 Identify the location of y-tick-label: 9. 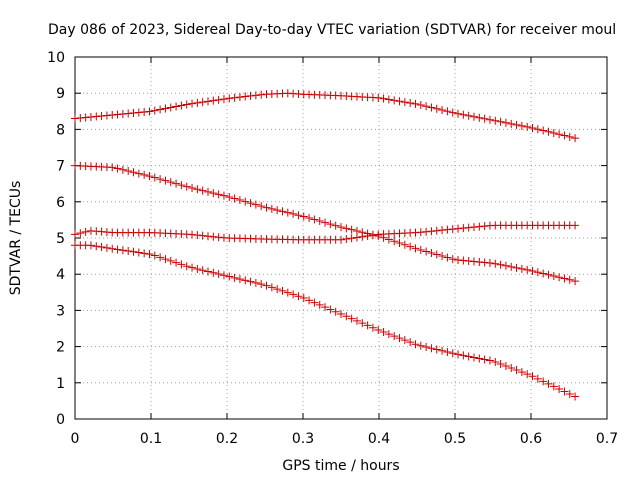
(60, 94).